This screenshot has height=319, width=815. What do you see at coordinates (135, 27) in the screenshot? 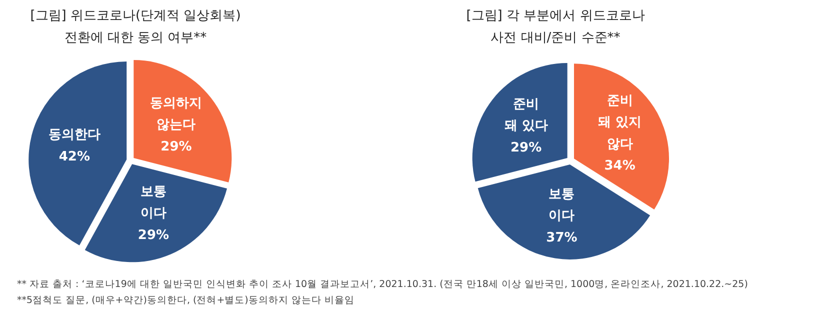
I see `chart-title: [그림] 위드코로나(단계적 일상회복) 전환에 대한 동의 여부**` at bounding box center [135, 27].